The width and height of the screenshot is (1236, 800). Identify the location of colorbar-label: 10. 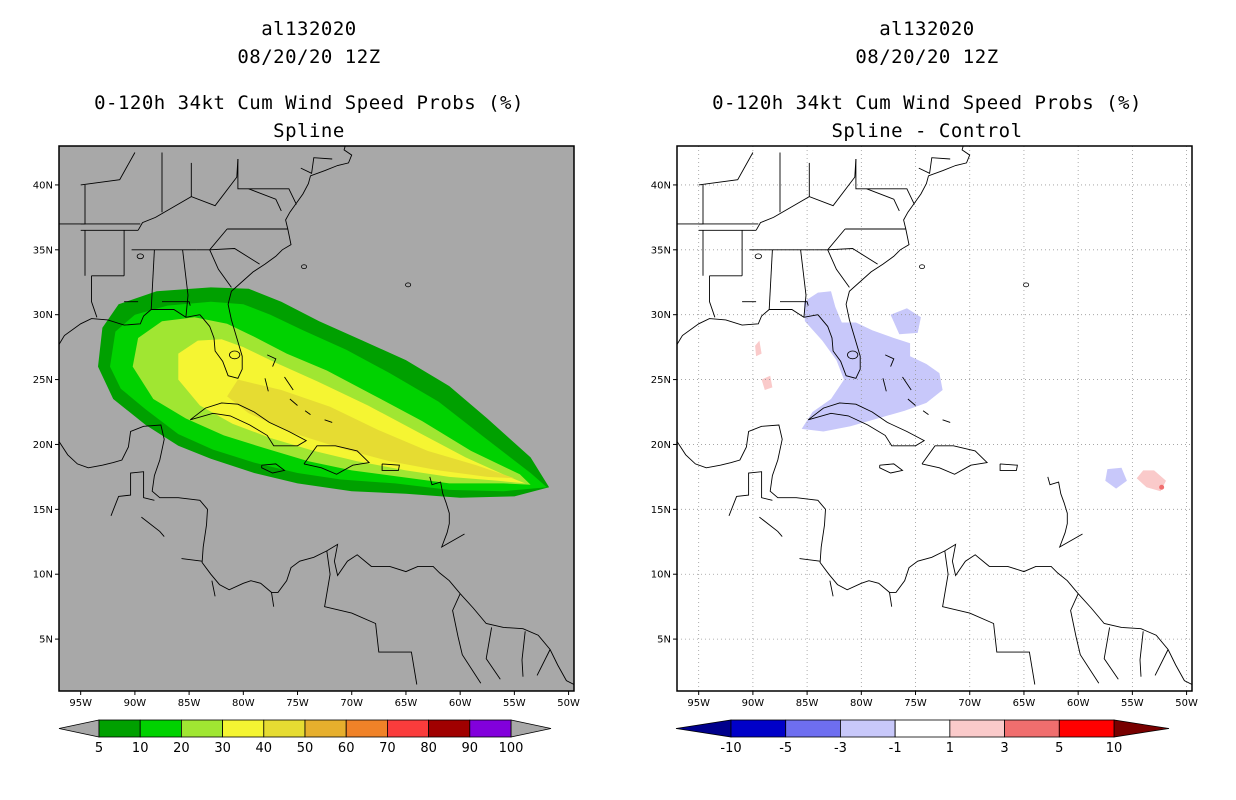
(140, 748).